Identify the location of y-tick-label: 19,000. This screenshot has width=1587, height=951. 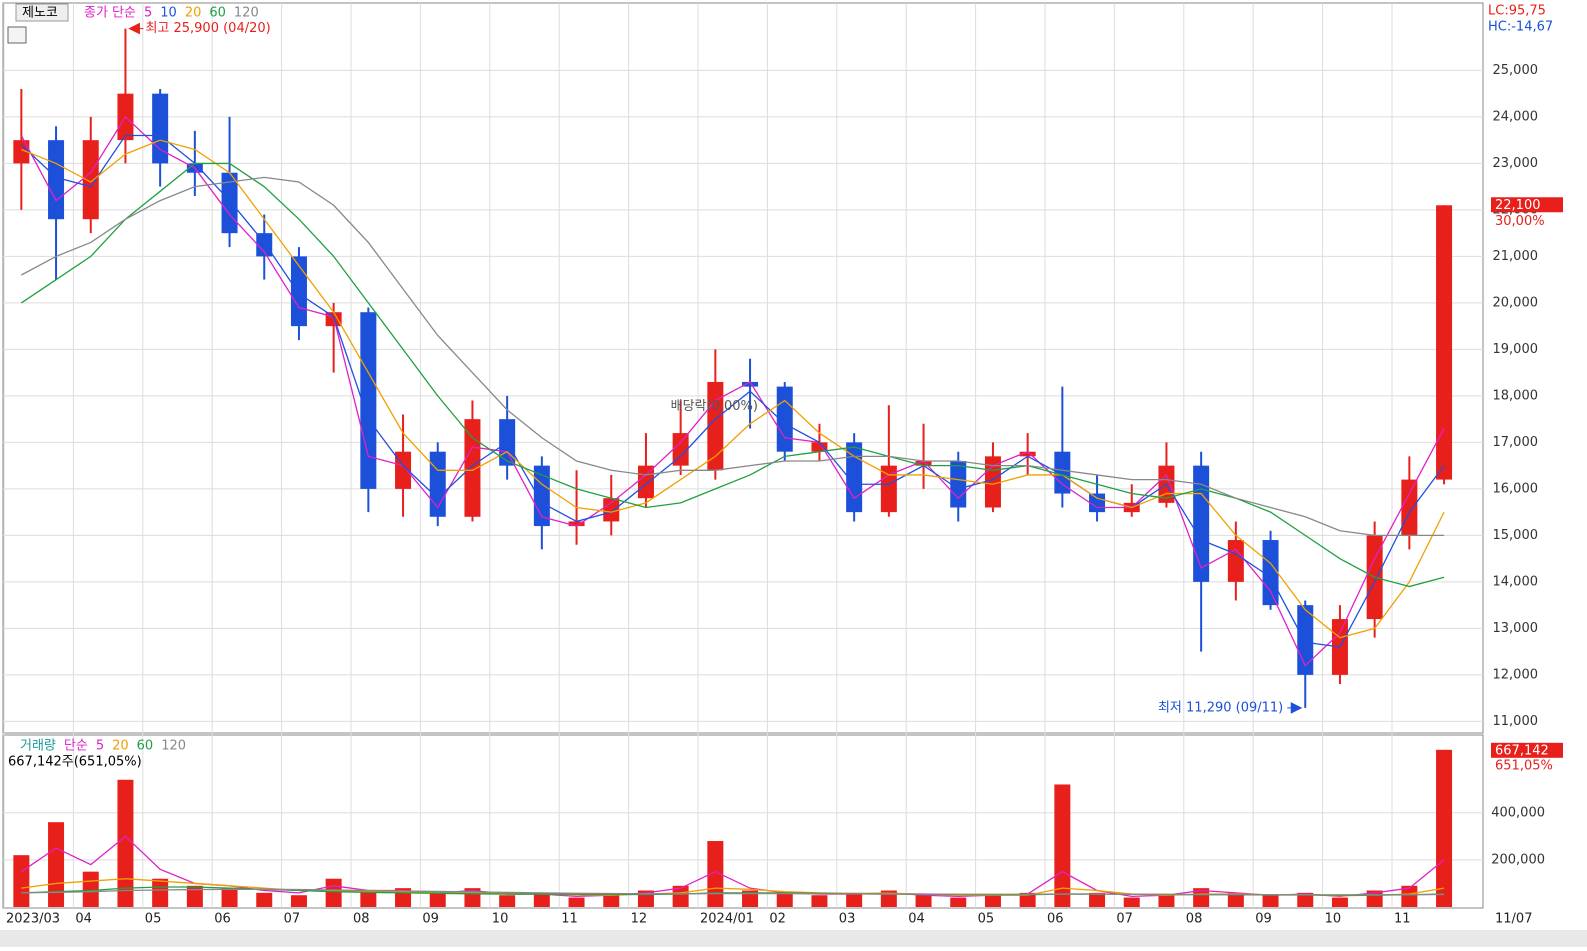
(1516, 349).